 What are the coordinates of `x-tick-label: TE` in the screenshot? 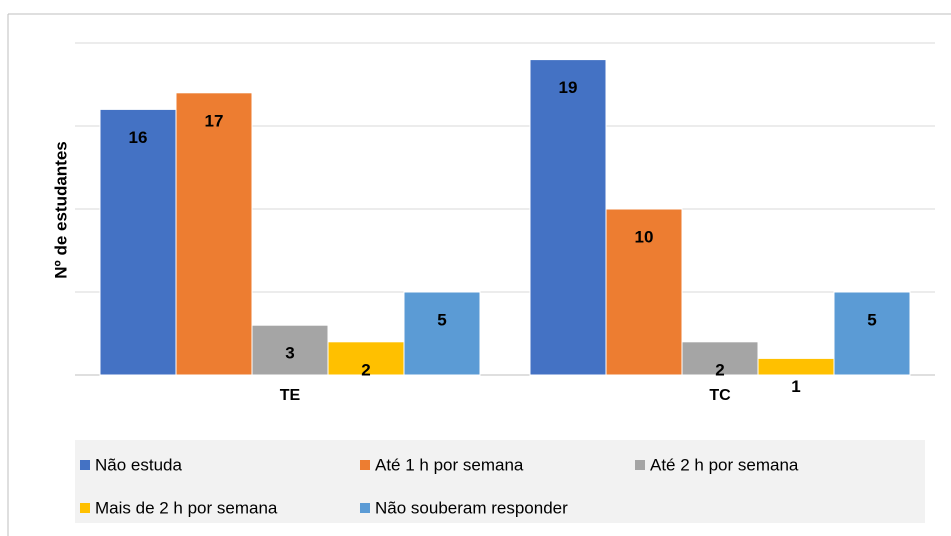 It's located at (290, 395).